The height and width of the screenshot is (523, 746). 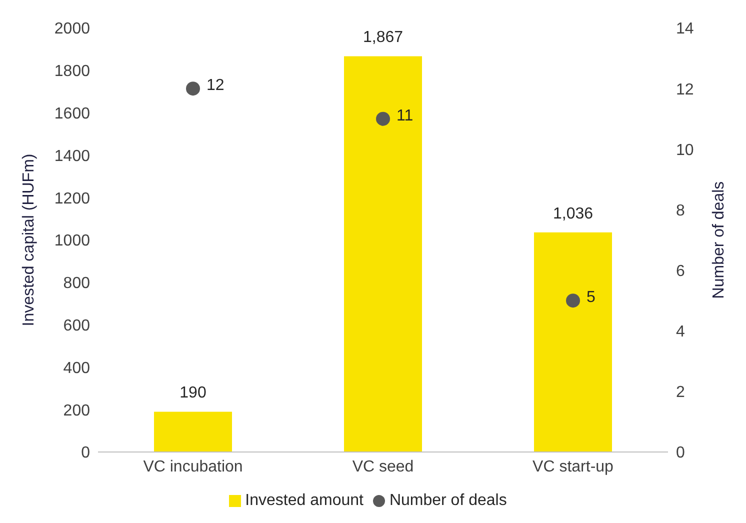 I want to click on x-tick-label: VC seed, so click(x=383, y=467).